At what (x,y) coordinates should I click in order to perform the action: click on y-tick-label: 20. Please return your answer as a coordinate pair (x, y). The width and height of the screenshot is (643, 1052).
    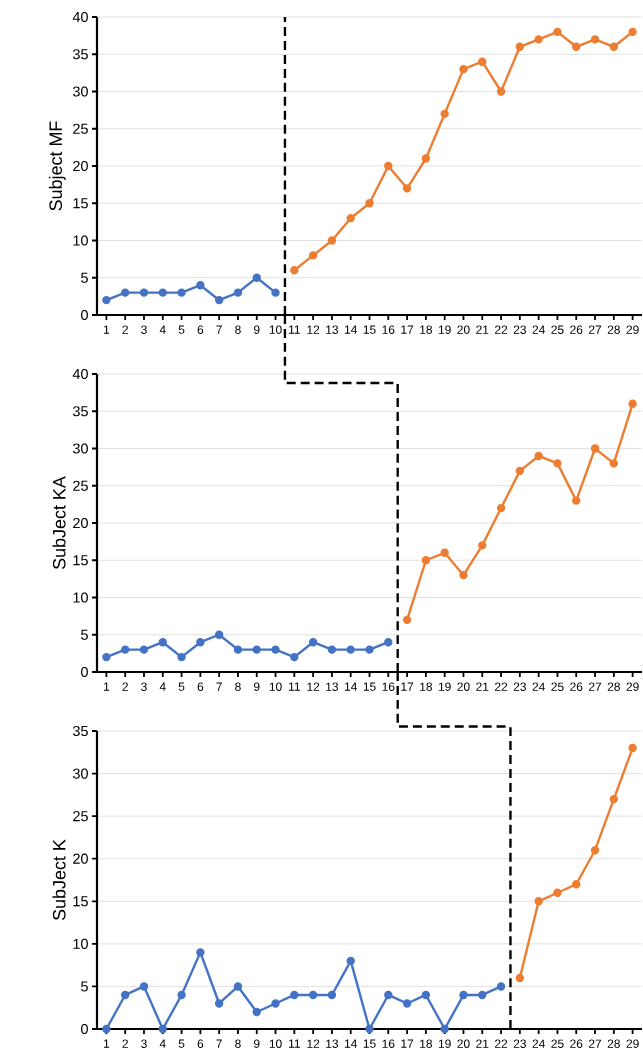
    Looking at the image, I should click on (80, 166).